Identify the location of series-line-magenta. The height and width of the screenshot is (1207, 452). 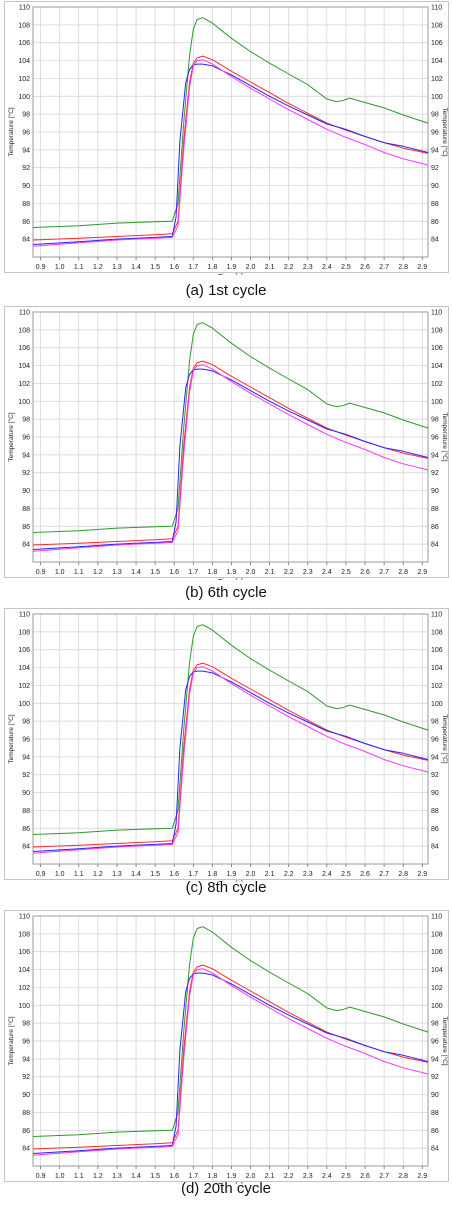
(230, 760).